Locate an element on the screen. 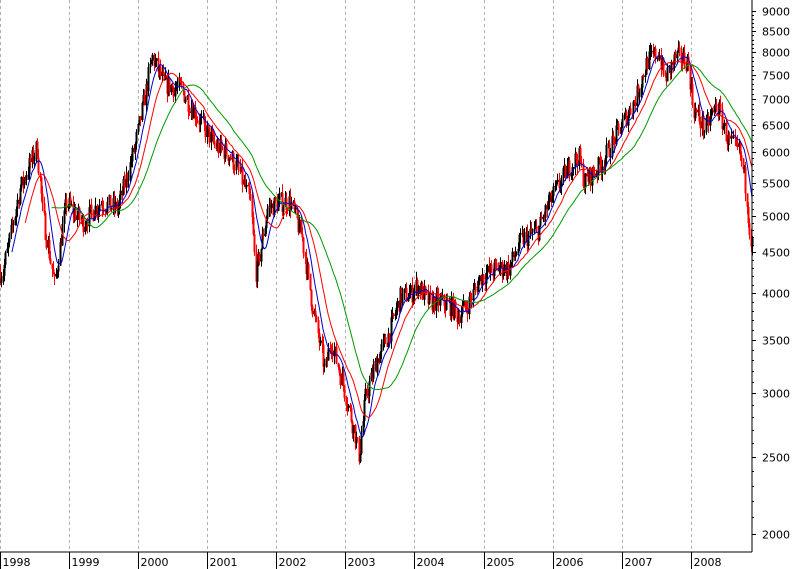 This screenshot has height=569, width=806. x-tick-label-1999: 1999 is located at coordinates (86, 562).